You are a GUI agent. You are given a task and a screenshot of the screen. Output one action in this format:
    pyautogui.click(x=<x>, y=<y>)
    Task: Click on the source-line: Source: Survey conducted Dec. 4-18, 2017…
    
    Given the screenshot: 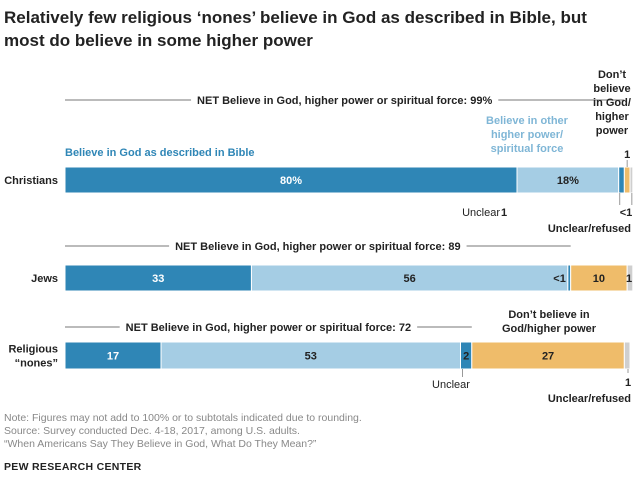 What is the action you would take?
    pyautogui.click(x=152, y=431)
    